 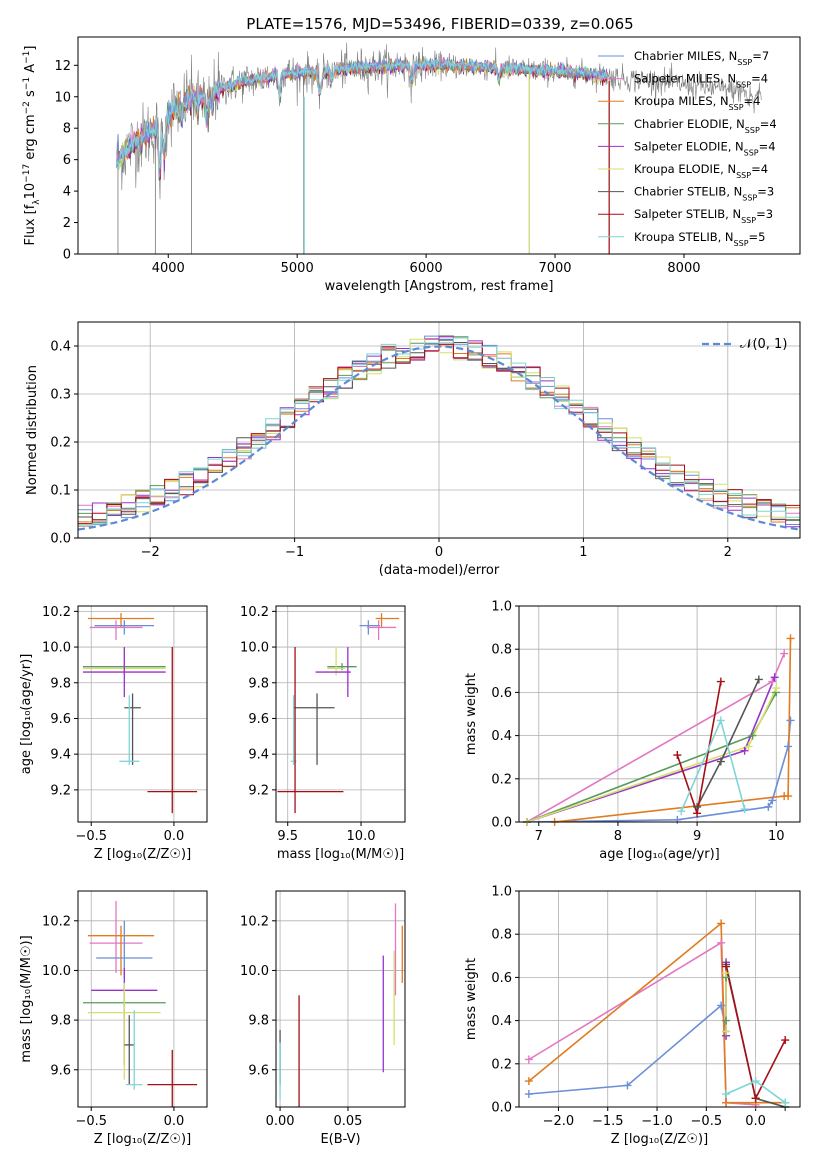 What do you see at coordinates (701, 171) in the screenshot?
I see `legend-entry: Kroupa ELODIE, NSSP=4` at bounding box center [701, 171].